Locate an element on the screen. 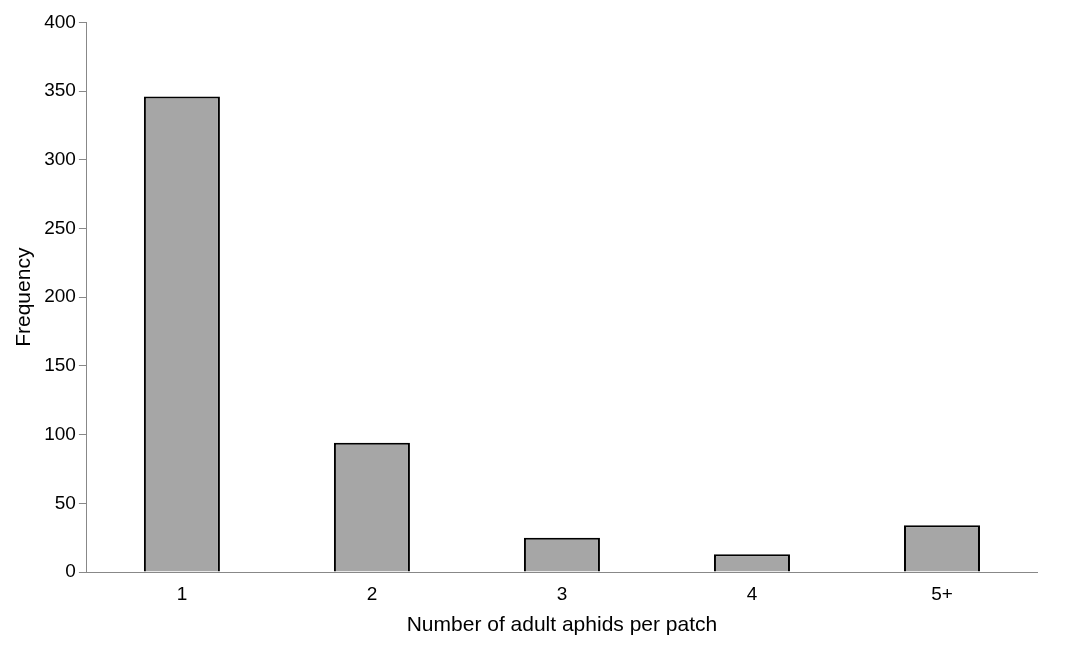 The width and height of the screenshot is (1065, 650). y-tick-label: 200 is located at coordinates (60, 296).